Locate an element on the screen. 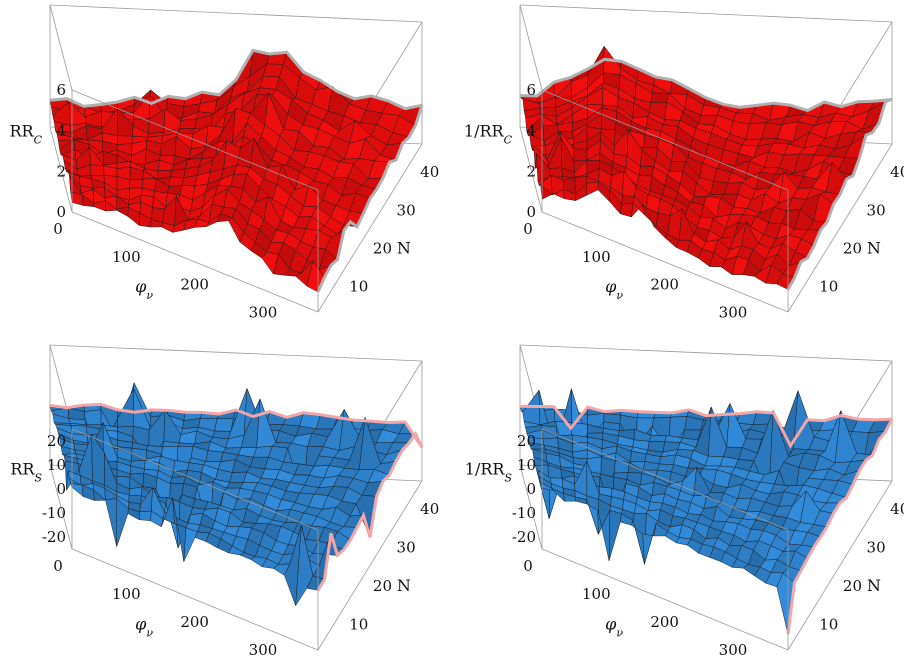 This screenshot has width=904, height=657. z-axis-label: 1/RRS is located at coordinates (489, 472).